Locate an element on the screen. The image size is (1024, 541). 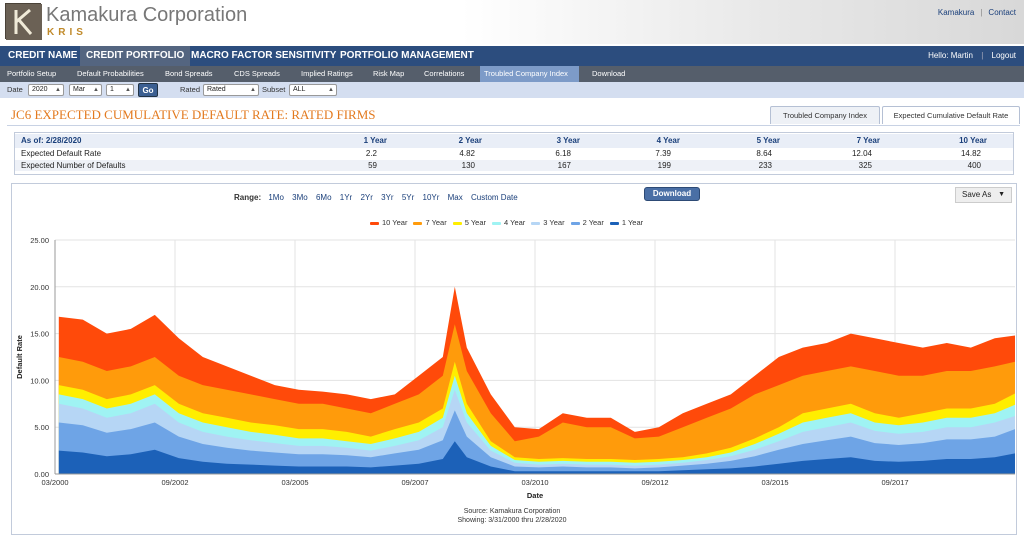
subnav-bond-spreads: Bond Spreads is located at coordinates (189, 73).